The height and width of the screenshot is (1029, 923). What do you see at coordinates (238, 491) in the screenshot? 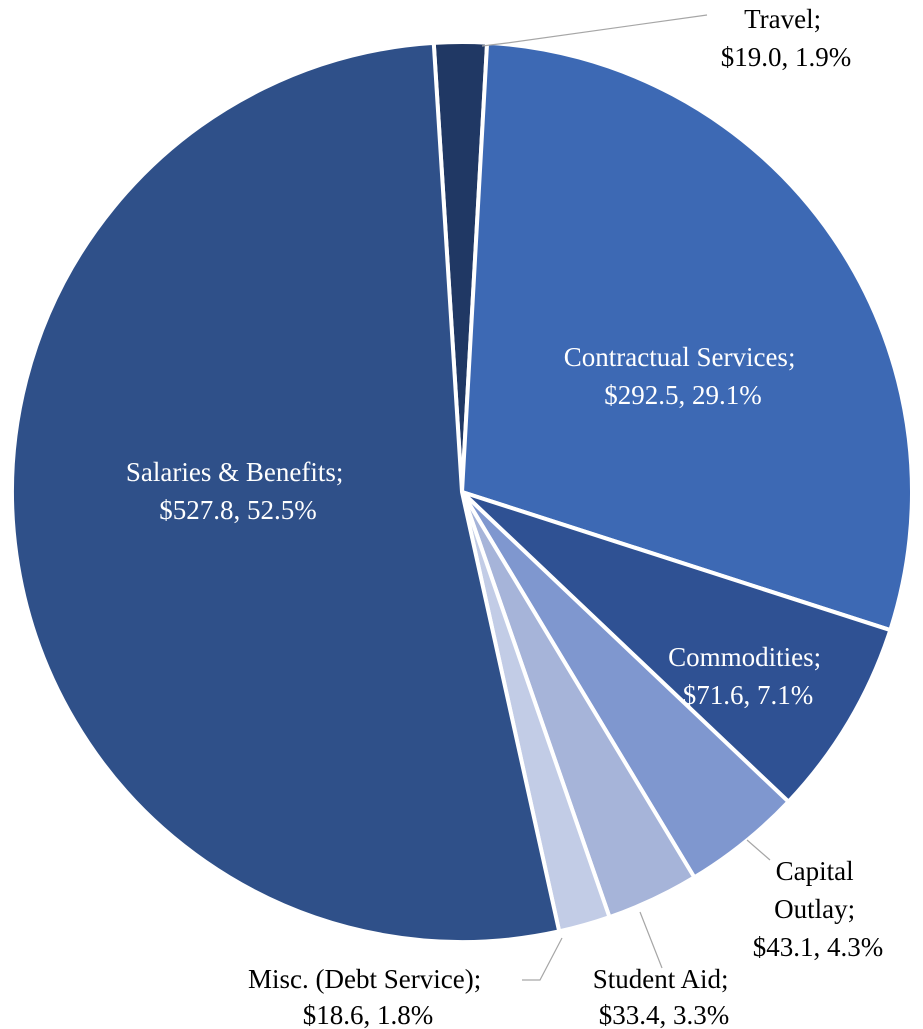
I see `slice-label-salaries-benefits: Salaries & Benefits; $527.8, 52.5%` at bounding box center [238, 491].